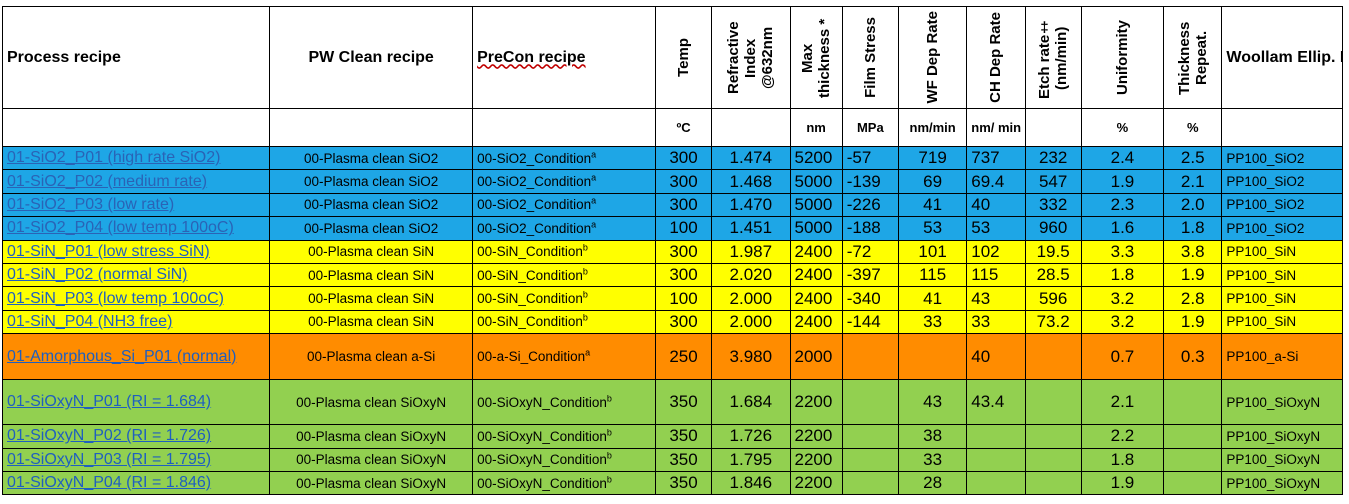 Image resolution: width=1349 pixels, height=504 pixels. I want to click on ri-cell: 1.684, so click(751, 402).